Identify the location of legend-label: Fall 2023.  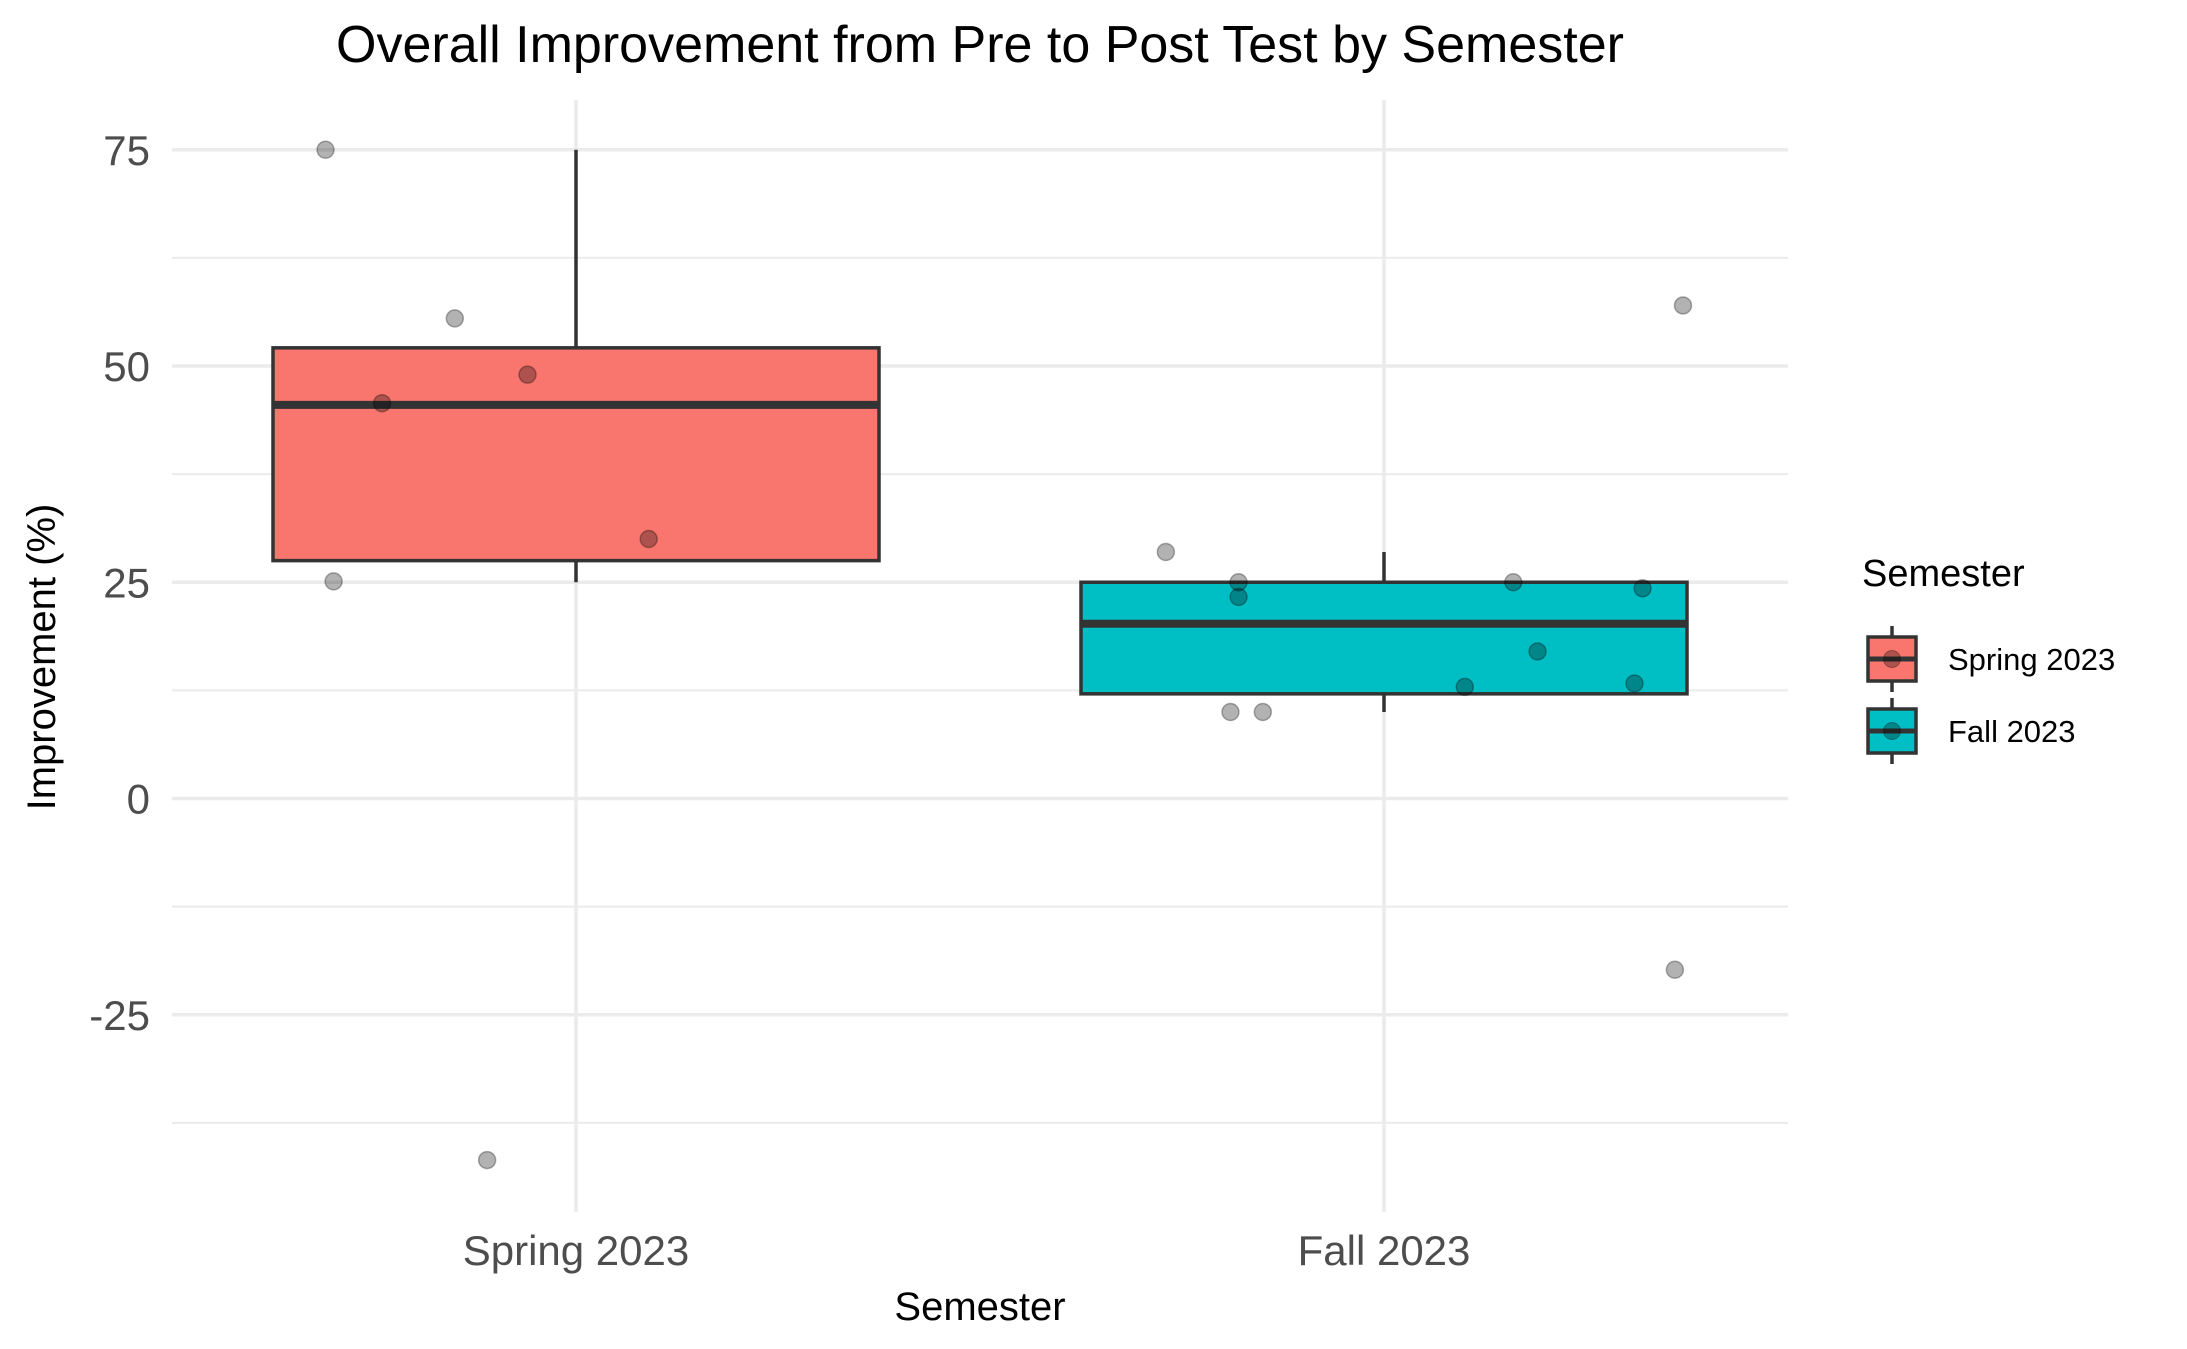
(2012, 731).